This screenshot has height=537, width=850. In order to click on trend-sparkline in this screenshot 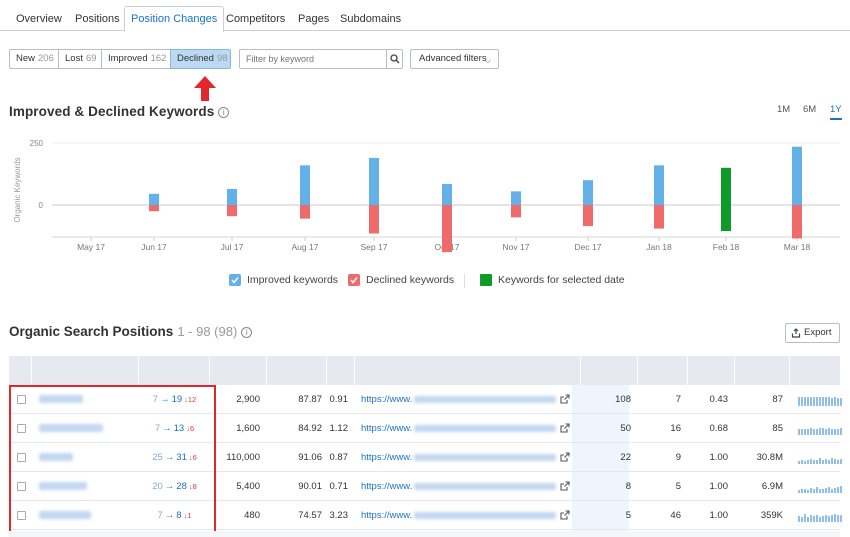, I will do `click(820, 401)`.